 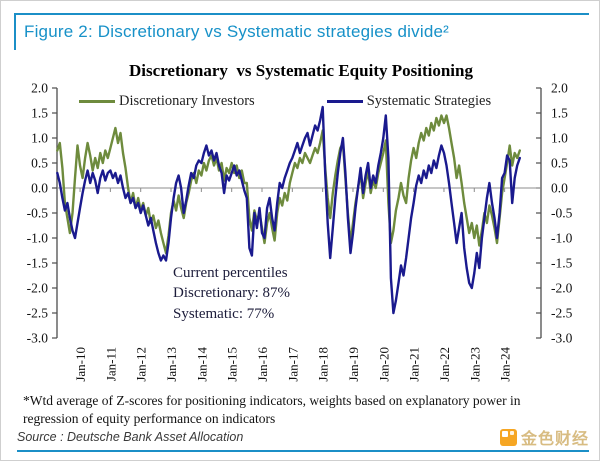 I want to click on svg-text: Jan-13, so click(x=171, y=364).